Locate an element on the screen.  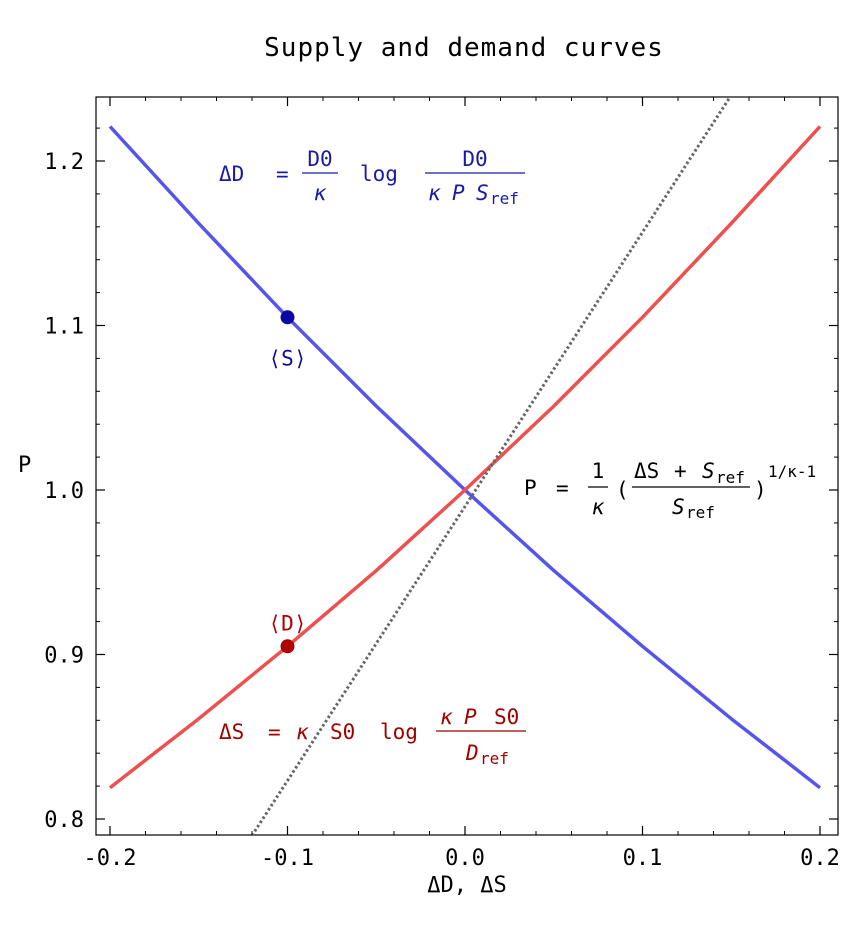
demand-eq-log: log is located at coordinates (379, 174).